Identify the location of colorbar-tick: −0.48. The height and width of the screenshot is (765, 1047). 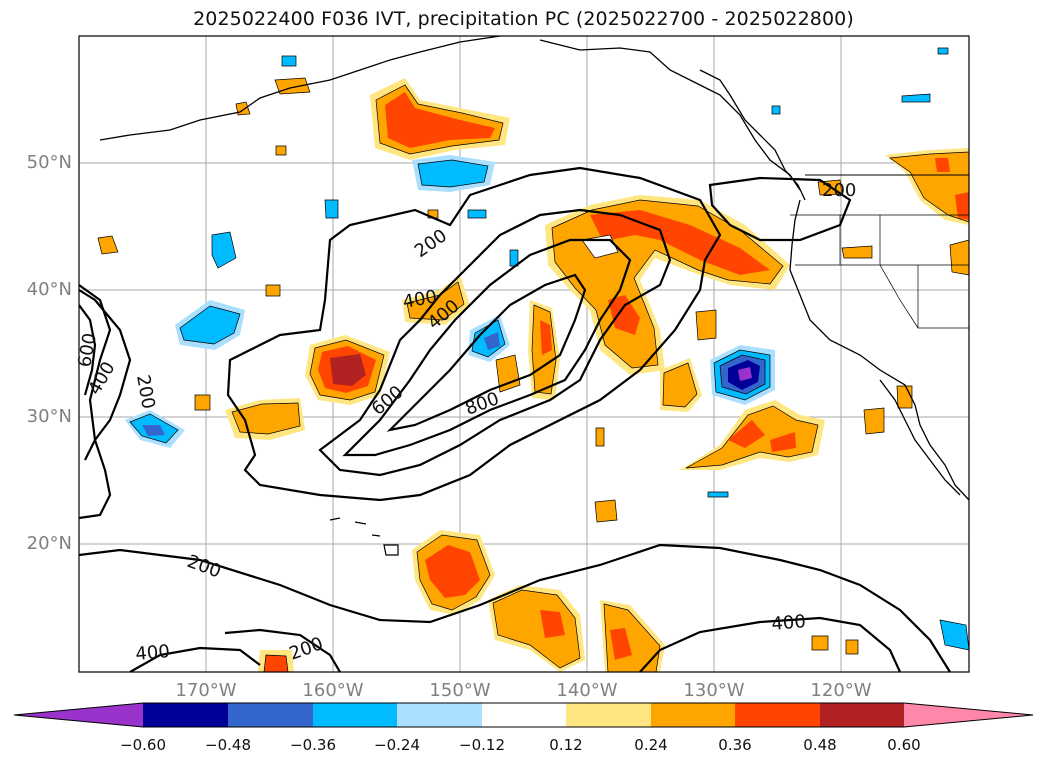
(228, 745).